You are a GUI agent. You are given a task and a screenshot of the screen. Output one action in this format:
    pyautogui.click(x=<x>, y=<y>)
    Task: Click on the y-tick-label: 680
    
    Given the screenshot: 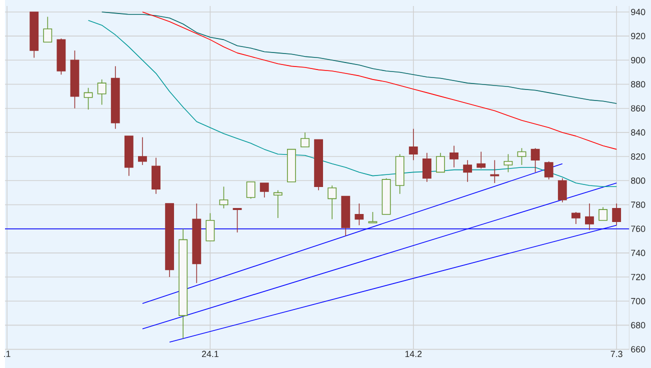 What is the action you would take?
    pyautogui.click(x=638, y=325)
    